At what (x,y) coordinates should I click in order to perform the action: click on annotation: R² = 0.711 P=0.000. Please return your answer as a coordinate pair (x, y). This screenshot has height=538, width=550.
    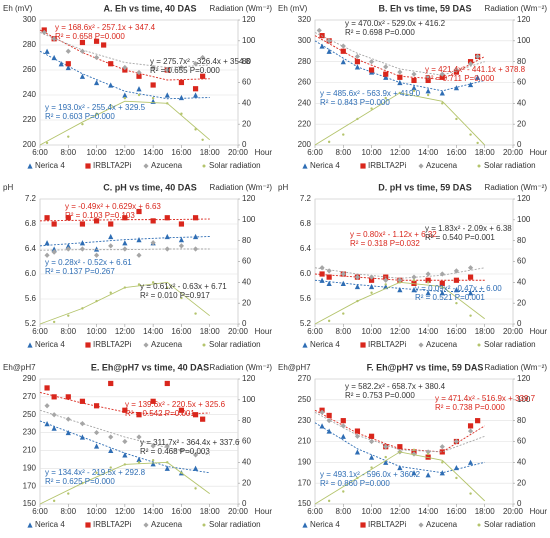
    Looking at the image, I should click on (460, 78).